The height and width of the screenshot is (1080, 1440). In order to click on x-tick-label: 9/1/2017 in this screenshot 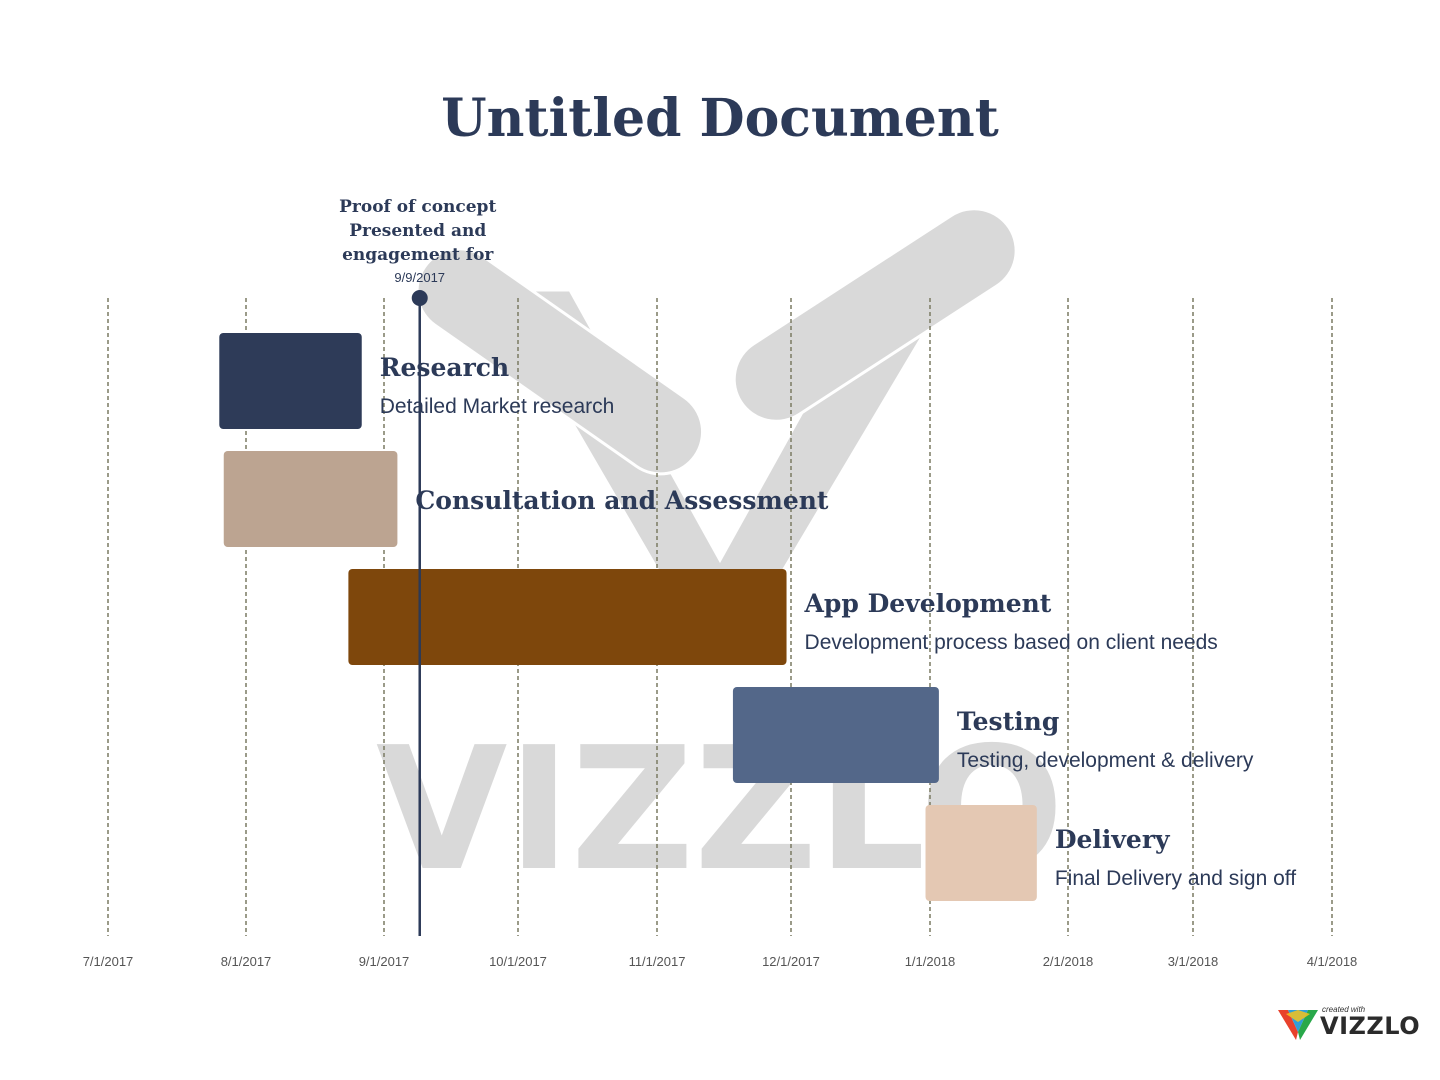, I will do `click(384, 961)`.